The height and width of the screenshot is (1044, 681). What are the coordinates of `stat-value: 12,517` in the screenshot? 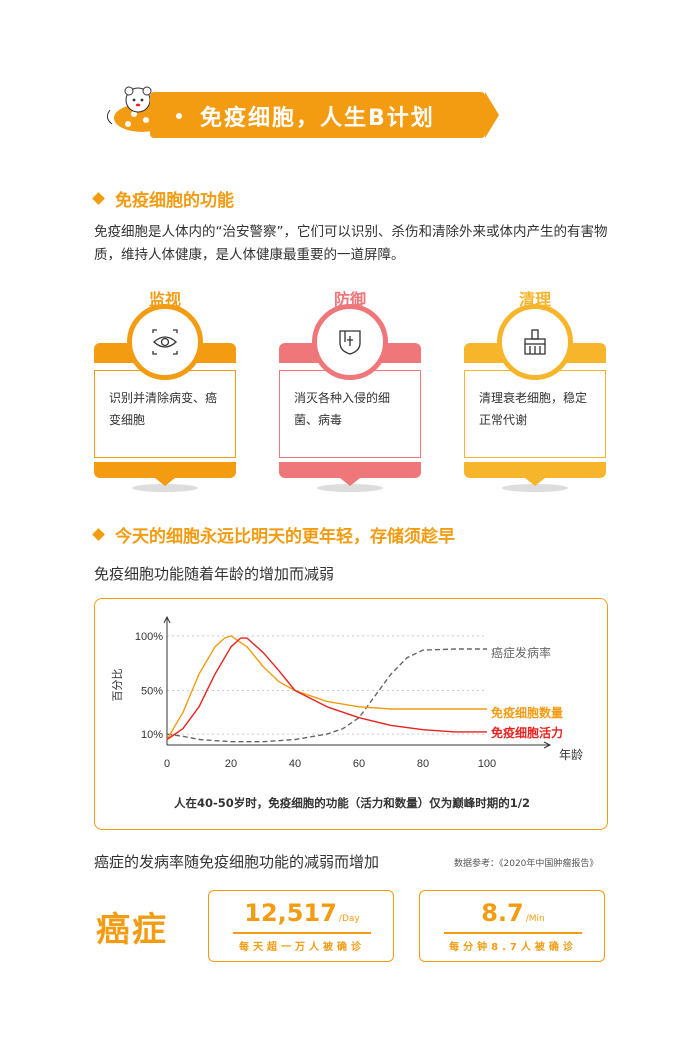 It's located at (290, 913).